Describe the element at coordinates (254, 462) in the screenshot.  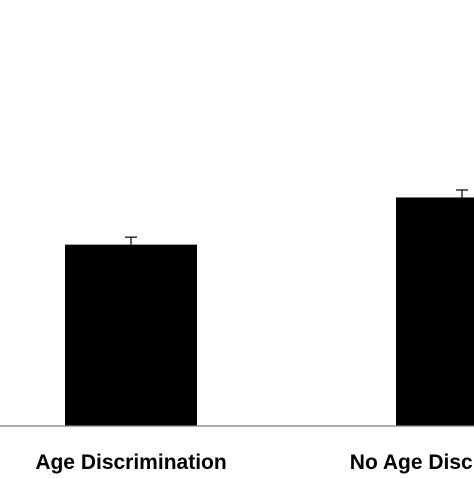
I see `category-labels: Age Discrimination No Age Discrimination` at that location.